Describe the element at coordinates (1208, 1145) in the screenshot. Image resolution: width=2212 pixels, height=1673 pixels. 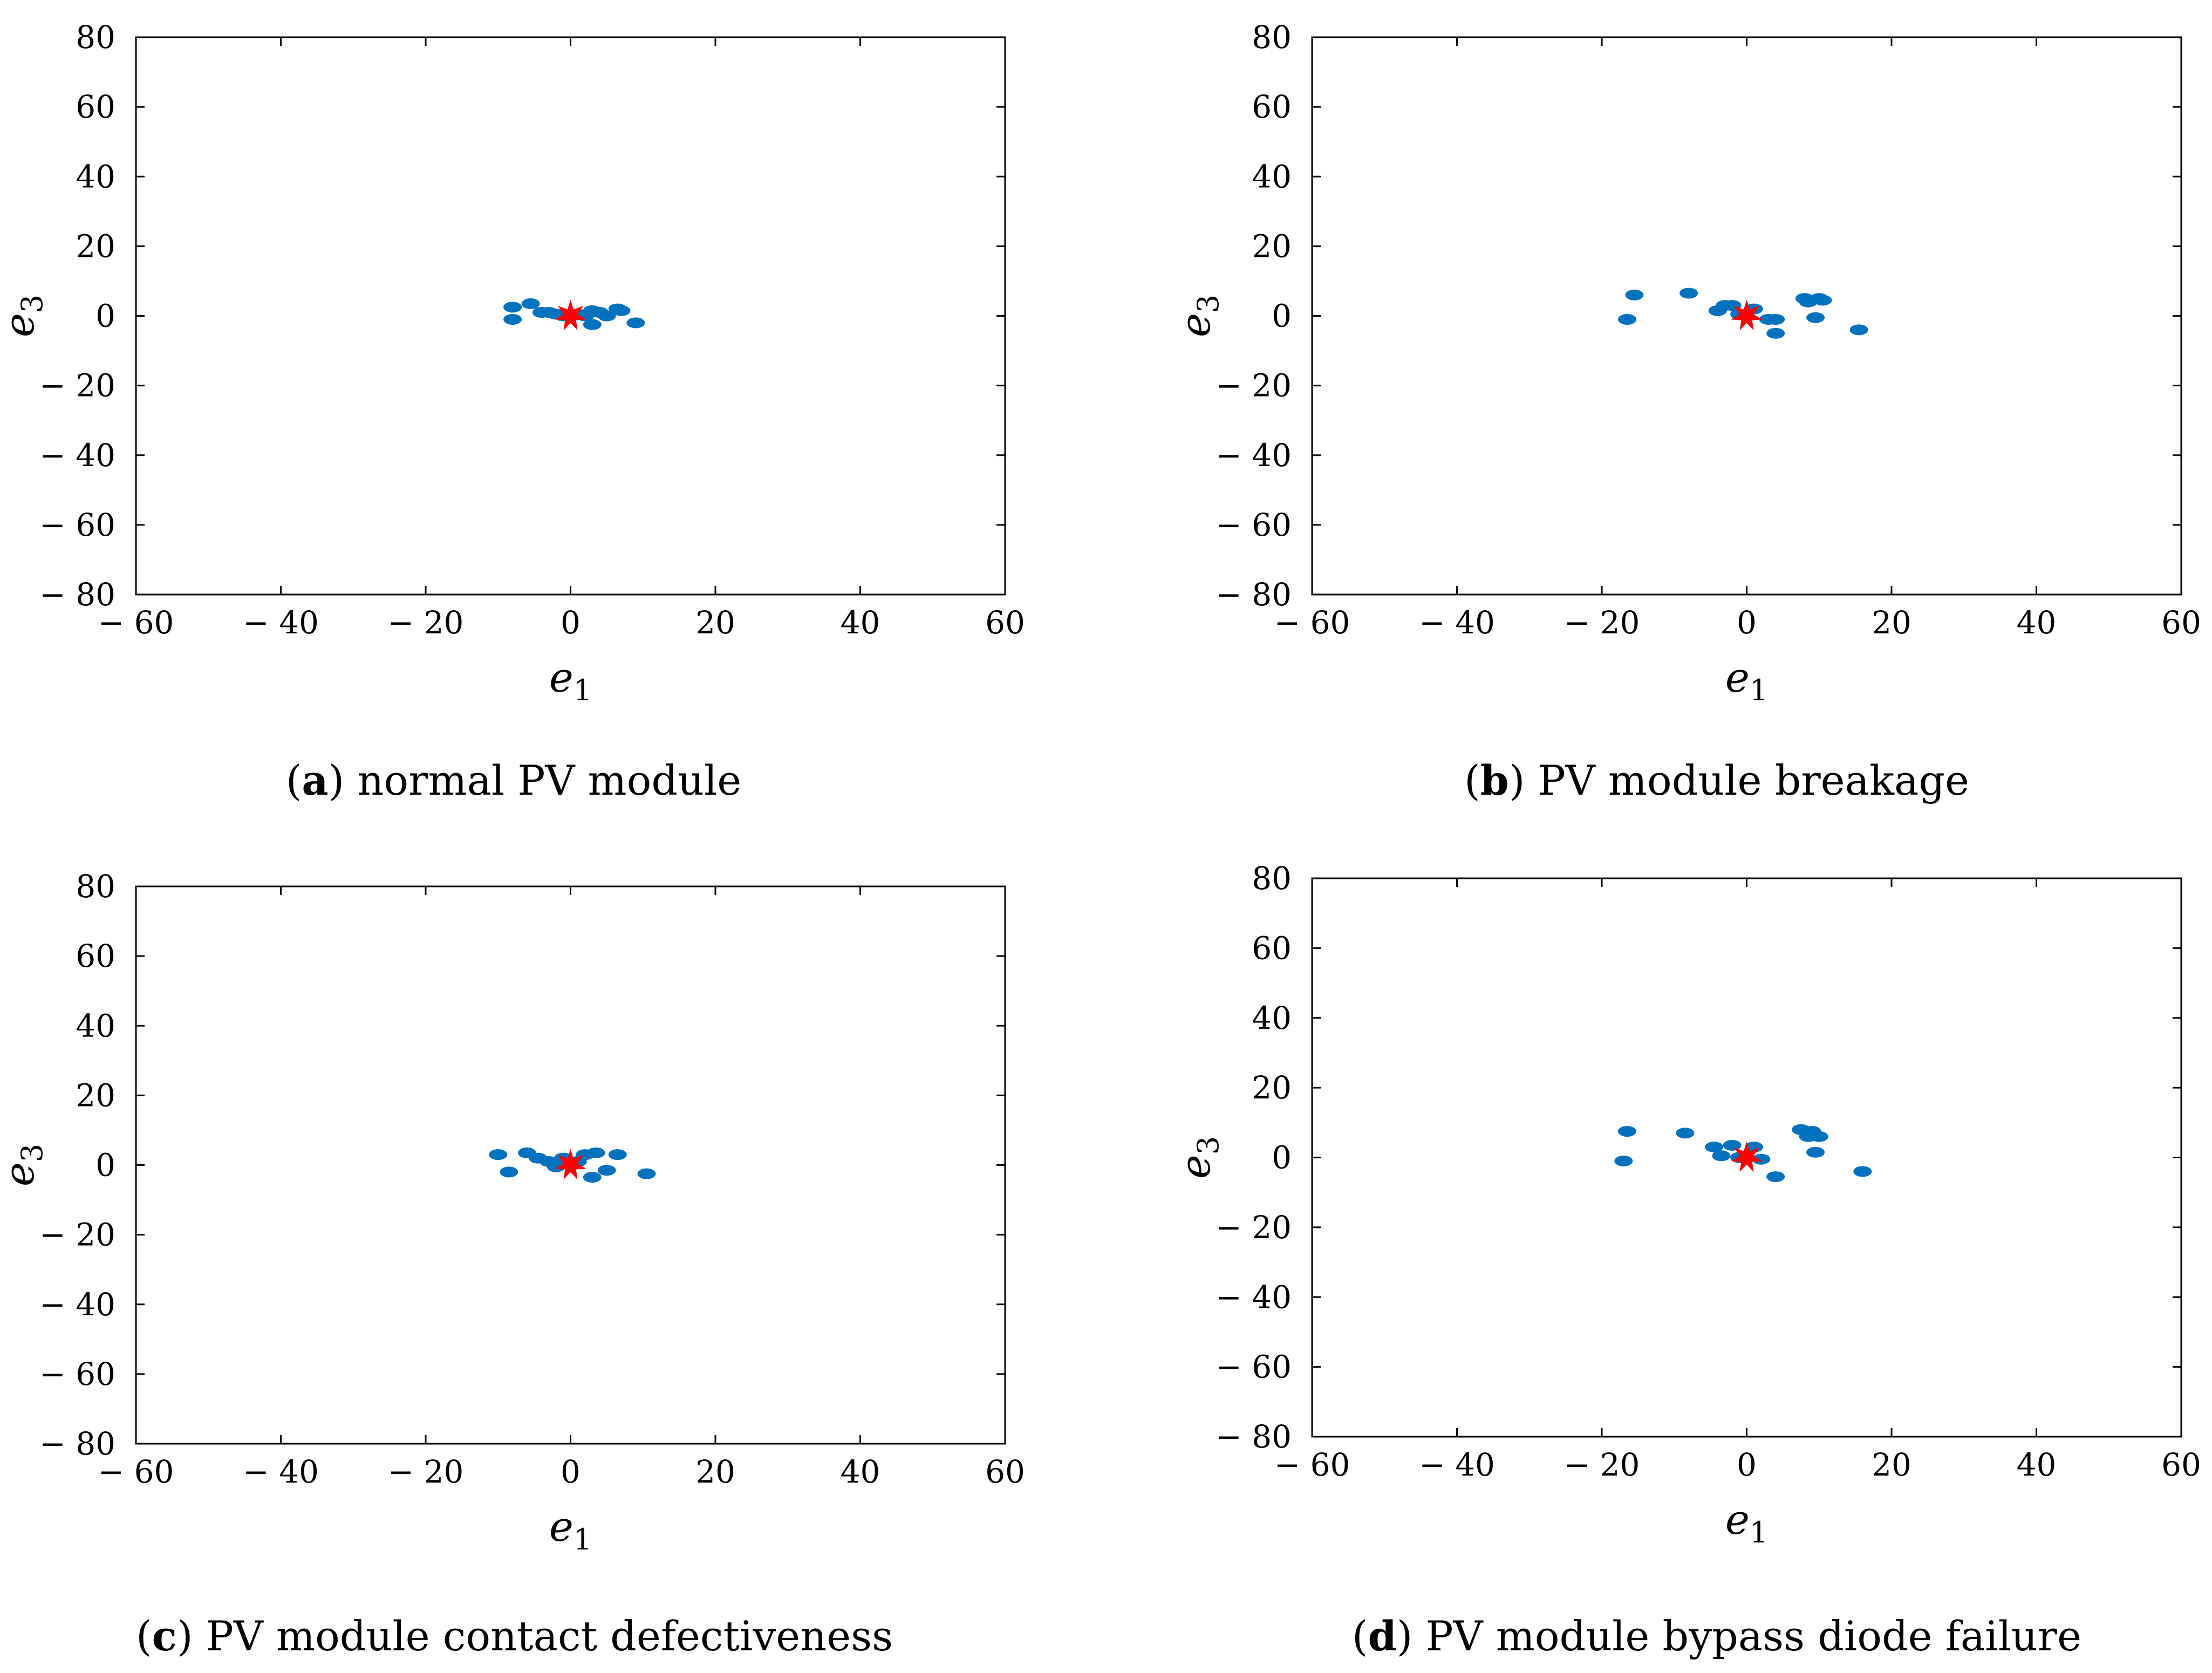
I see `y-axis-label-sub-d: 3` at that location.